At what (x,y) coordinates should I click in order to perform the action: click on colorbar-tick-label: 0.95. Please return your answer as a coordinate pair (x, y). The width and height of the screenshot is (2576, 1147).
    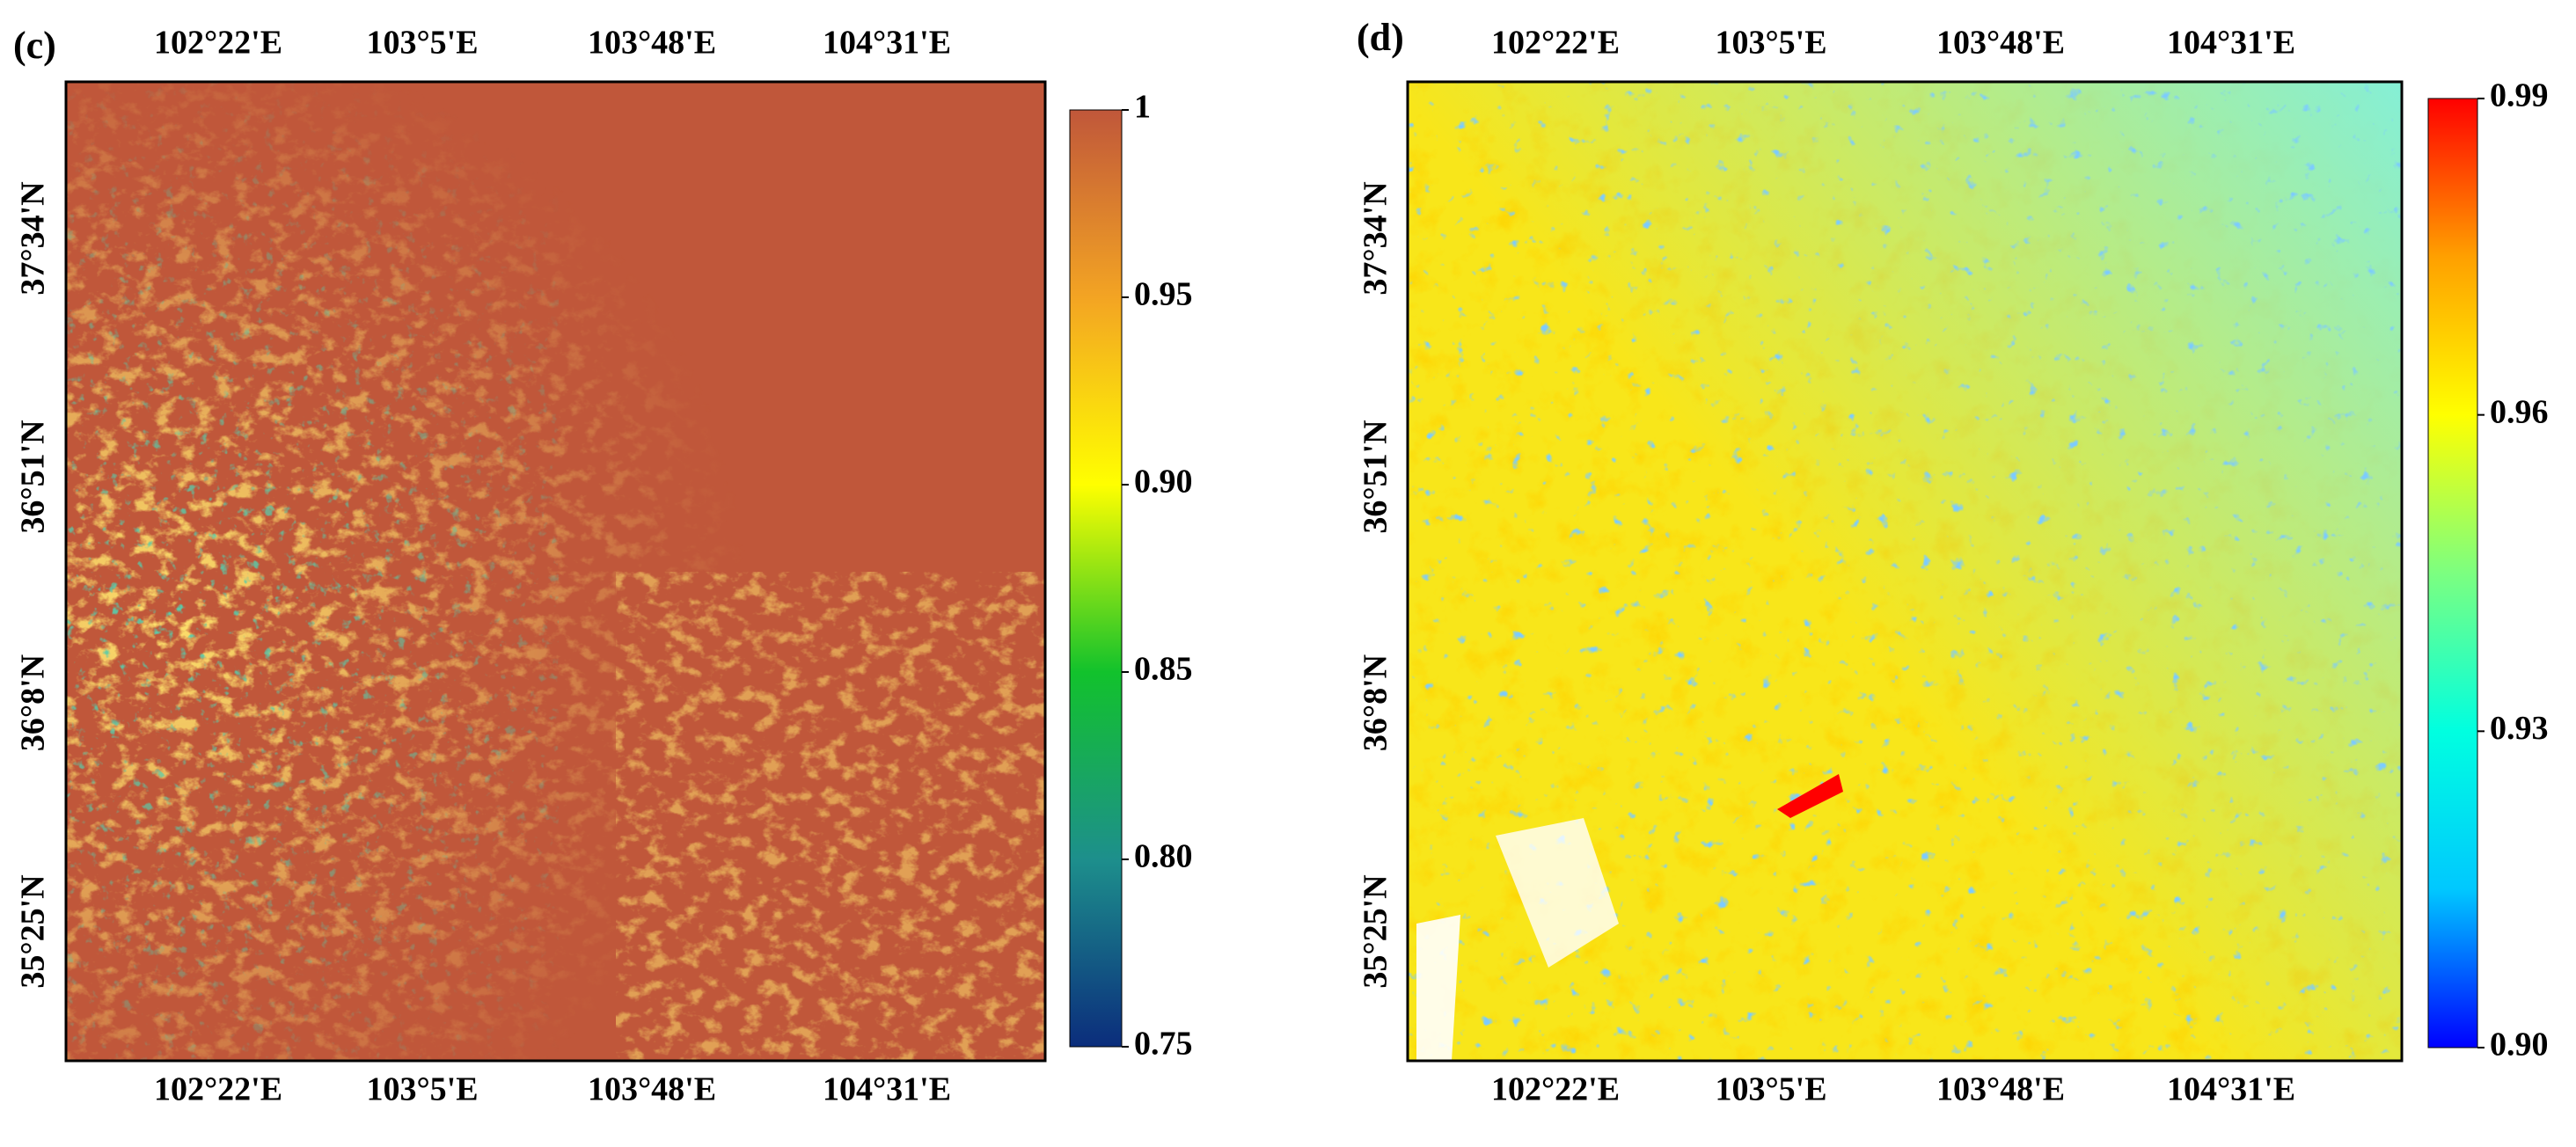
    Looking at the image, I should click on (1163, 294).